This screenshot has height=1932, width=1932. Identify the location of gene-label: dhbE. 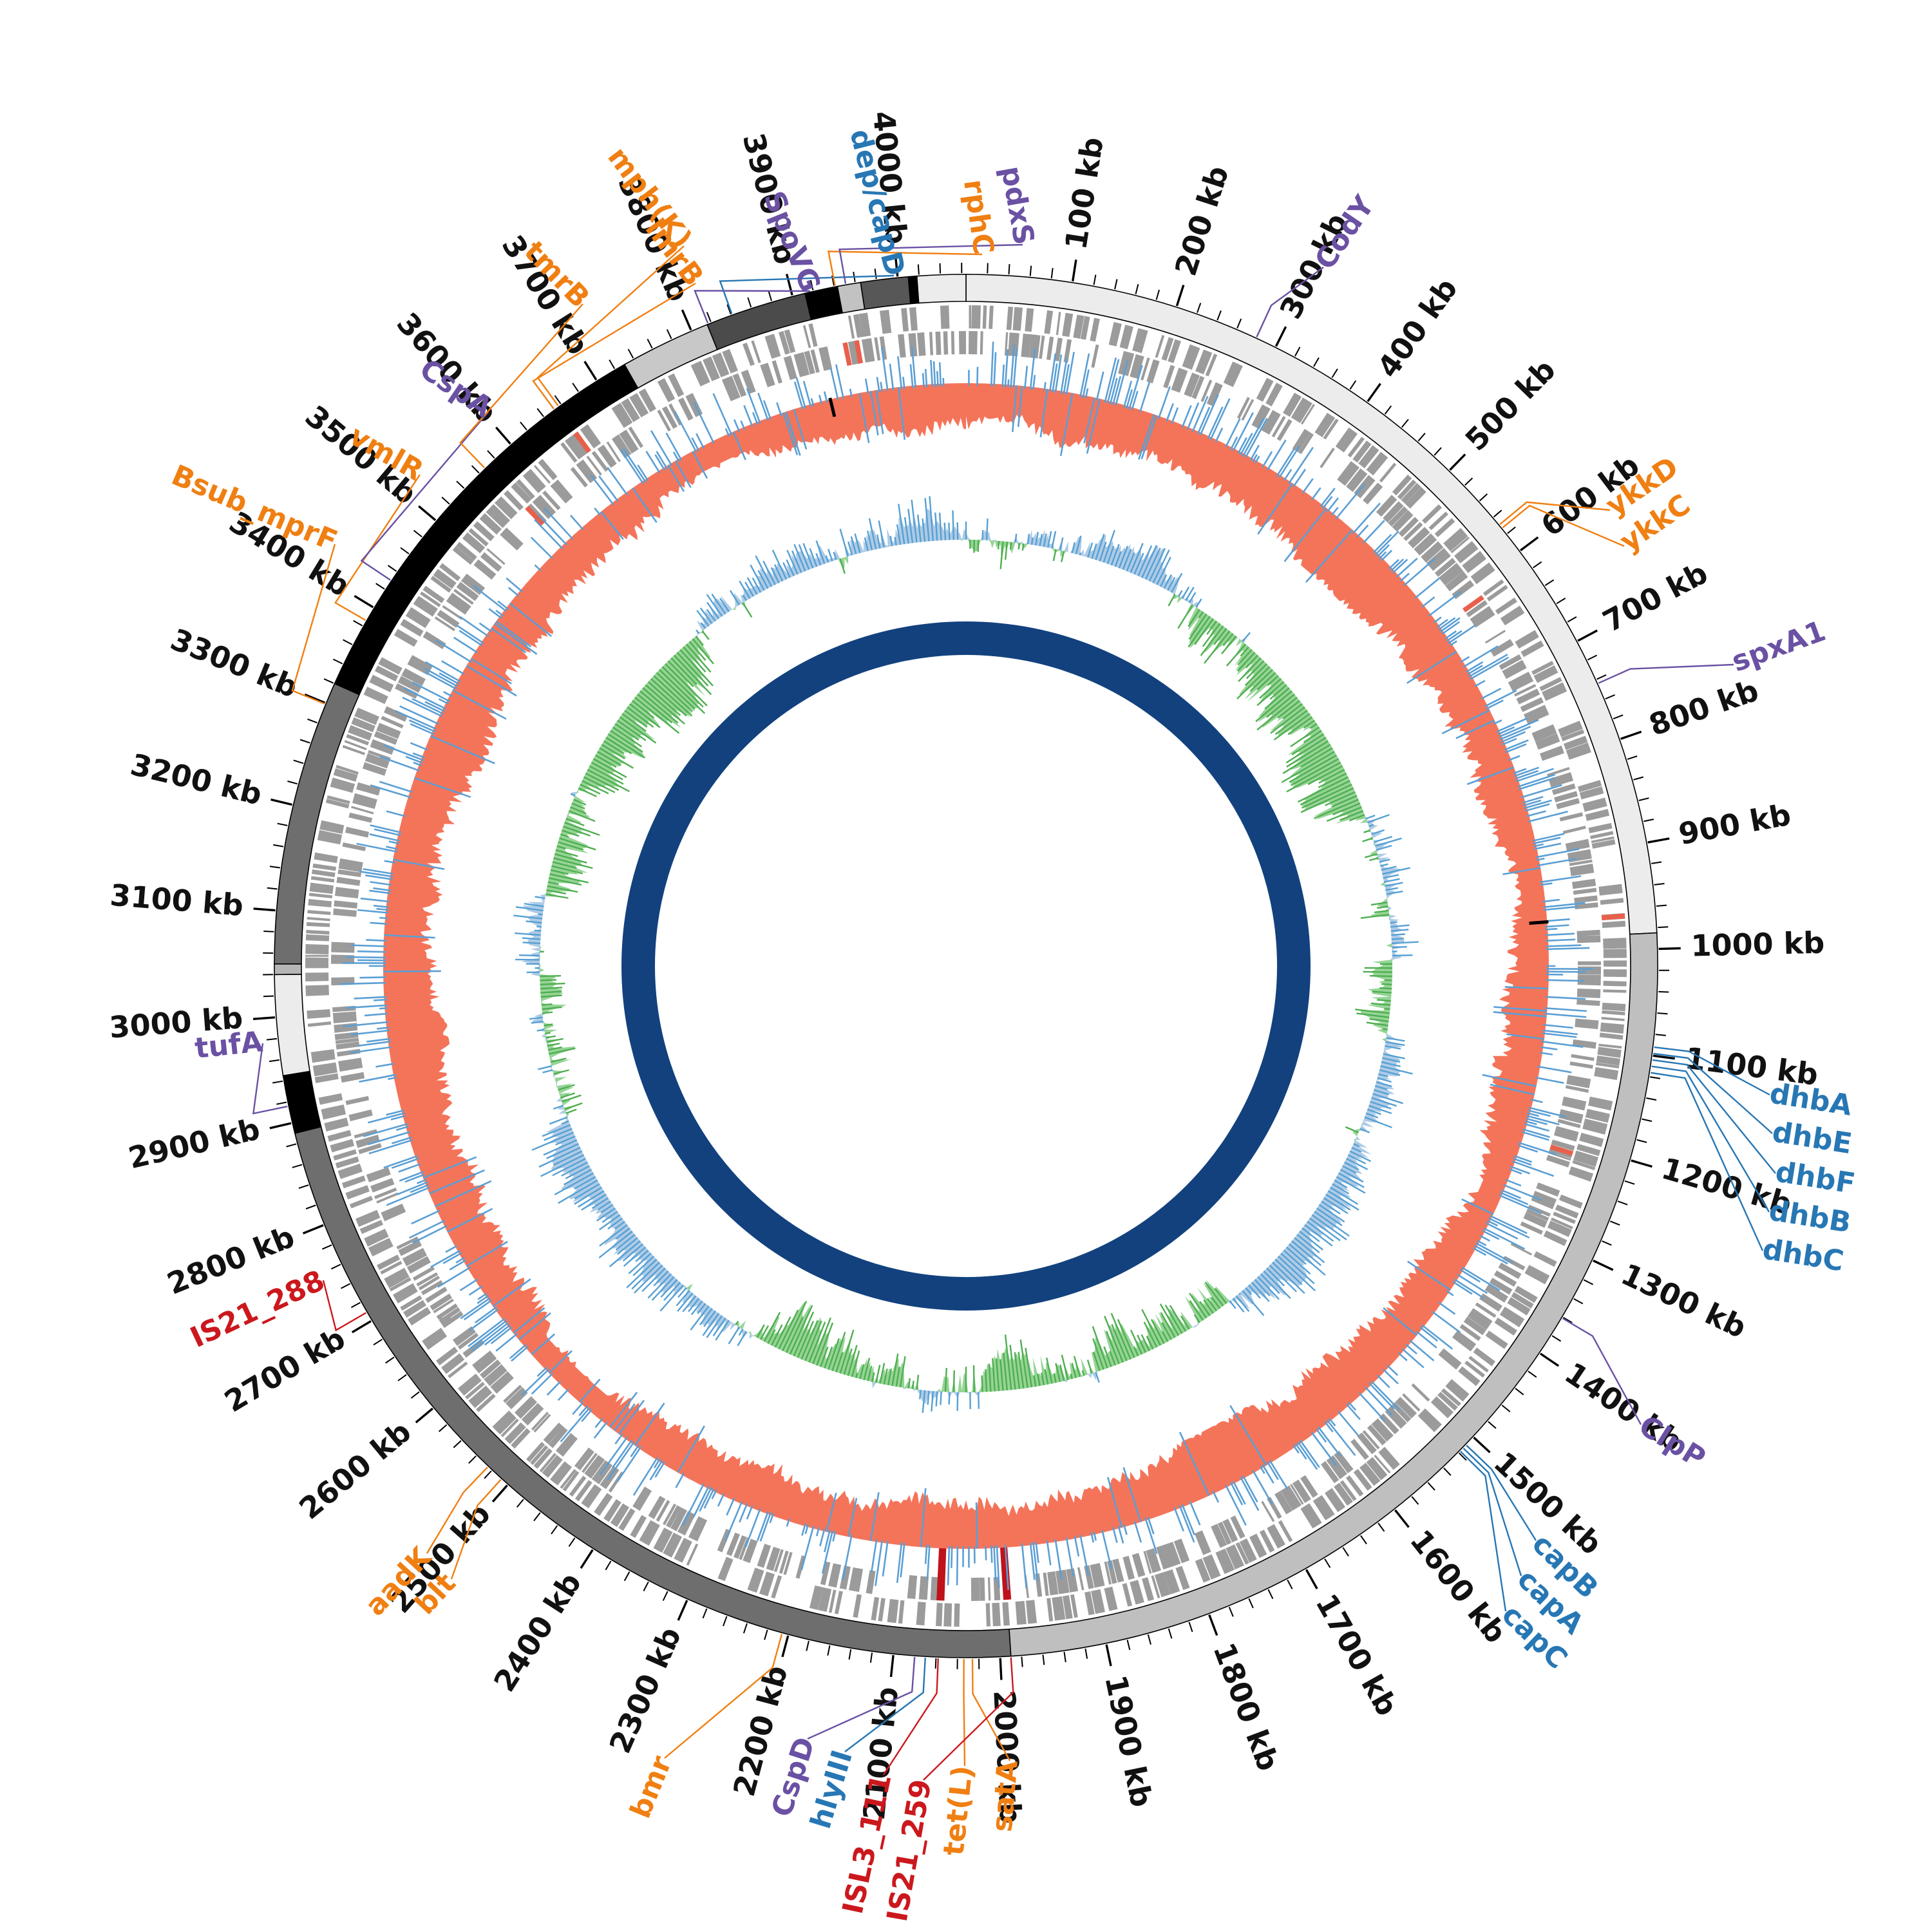
(1812, 1137).